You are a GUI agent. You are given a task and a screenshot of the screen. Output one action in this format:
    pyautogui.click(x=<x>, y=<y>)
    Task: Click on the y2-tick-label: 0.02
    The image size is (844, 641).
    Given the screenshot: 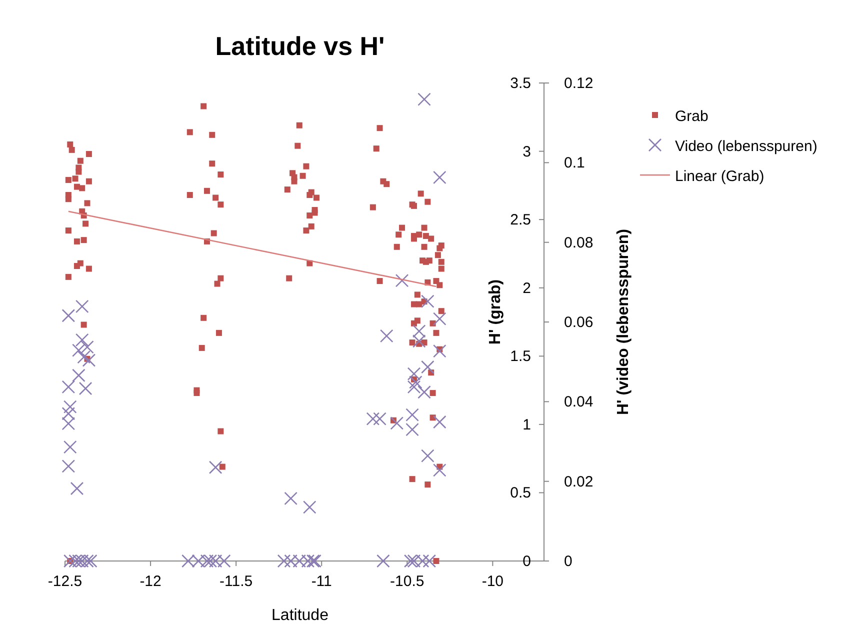 What is the action you would take?
    pyautogui.click(x=579, y=481)
    